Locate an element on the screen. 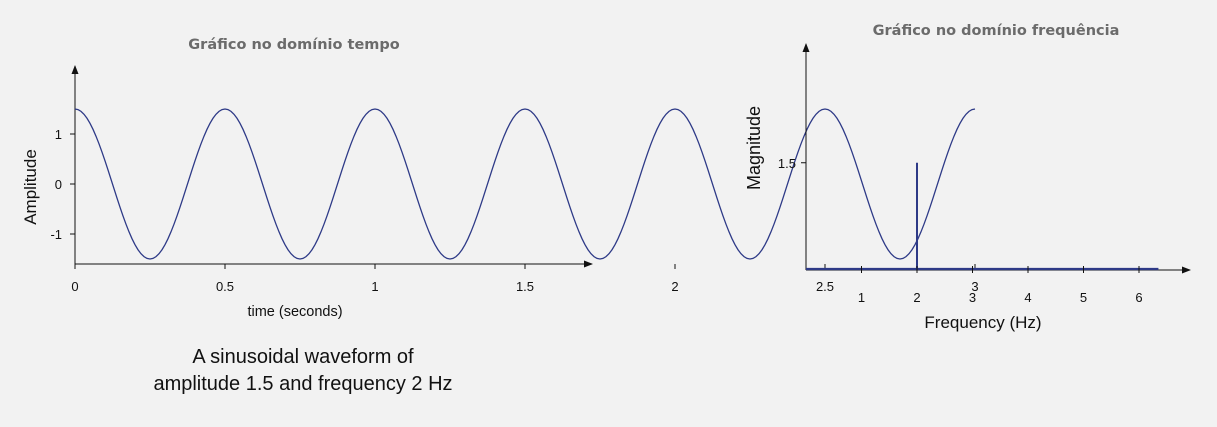 The image size is (1217, 427). time-x-tick-label: 0.5 is located at coordinates (225, 286).